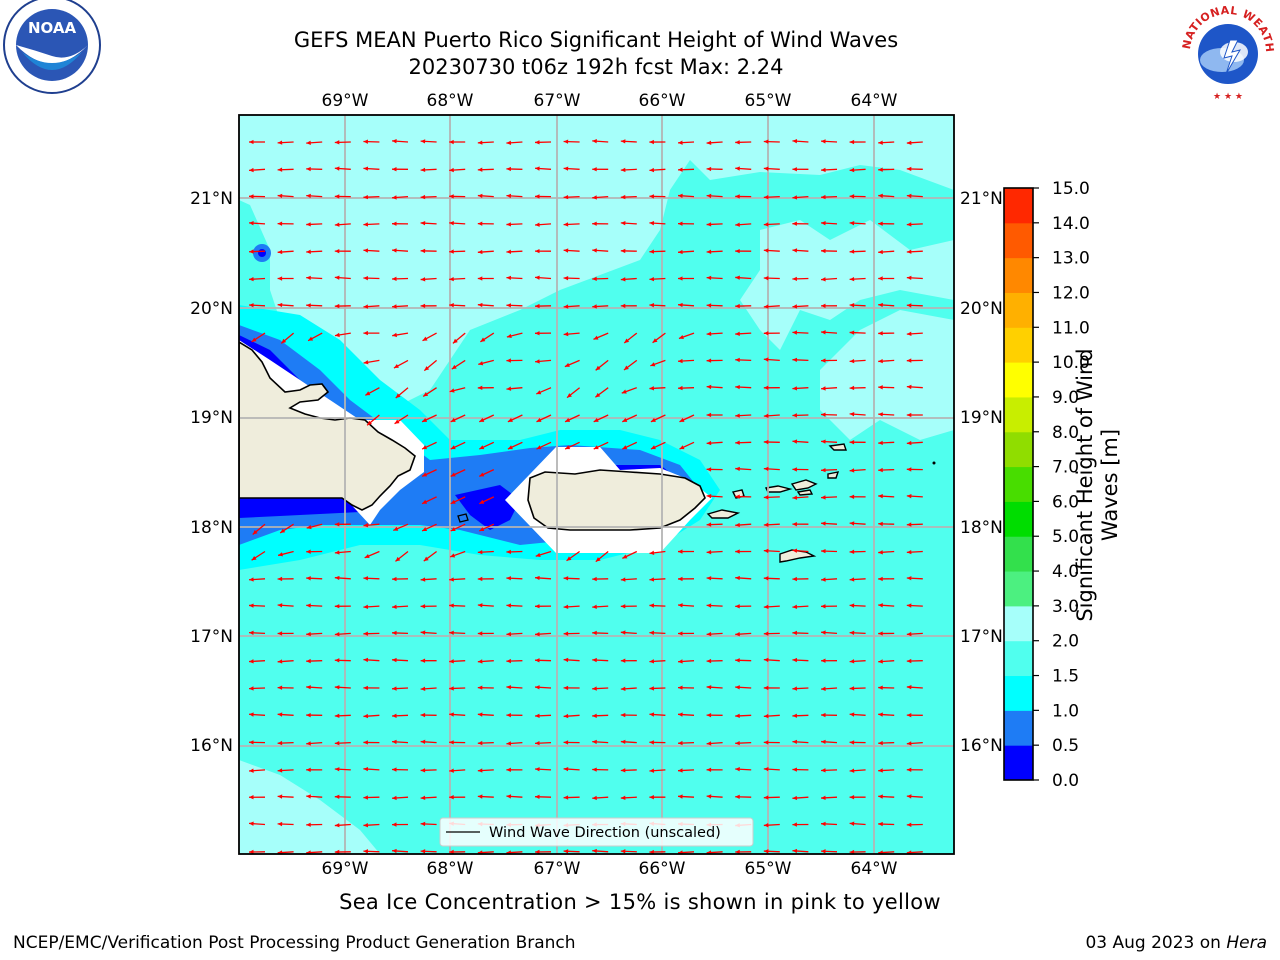  I want to click on colorbar-tick-label: 15.0, so click(1071, 189).